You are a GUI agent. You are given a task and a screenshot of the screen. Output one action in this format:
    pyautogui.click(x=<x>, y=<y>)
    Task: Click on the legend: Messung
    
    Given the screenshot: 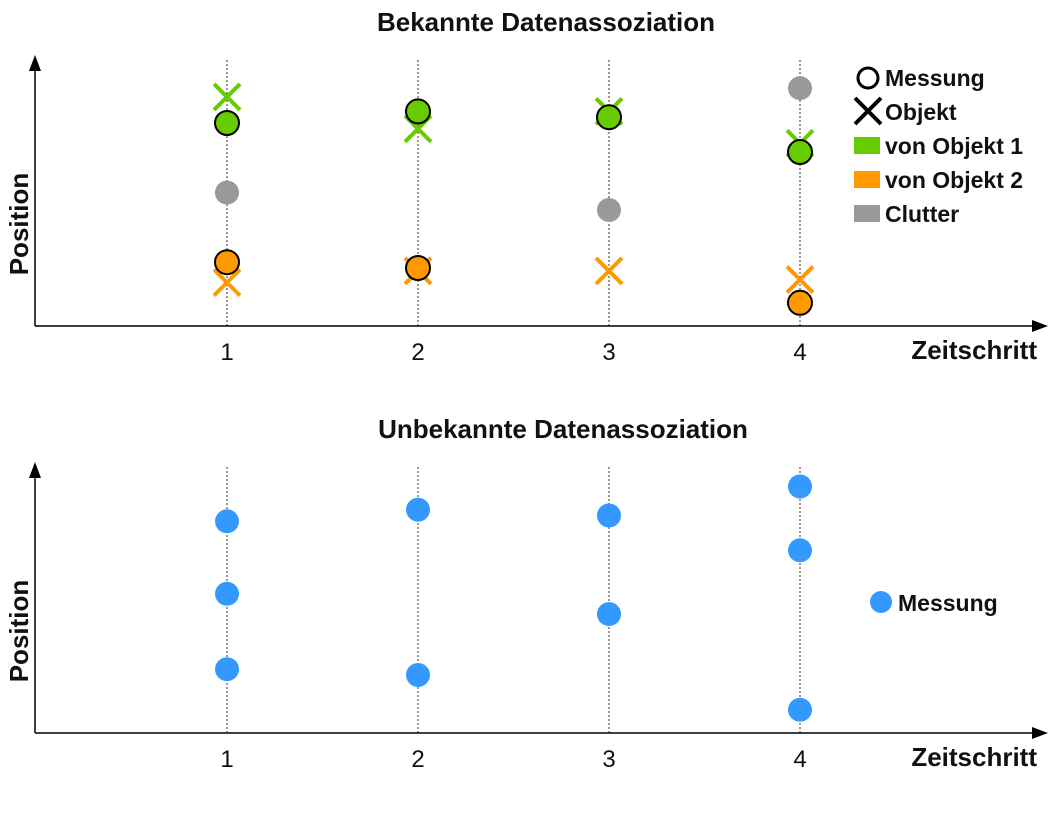 What is the action you would take?
    pyautogui.click(x=934, y=603)
    